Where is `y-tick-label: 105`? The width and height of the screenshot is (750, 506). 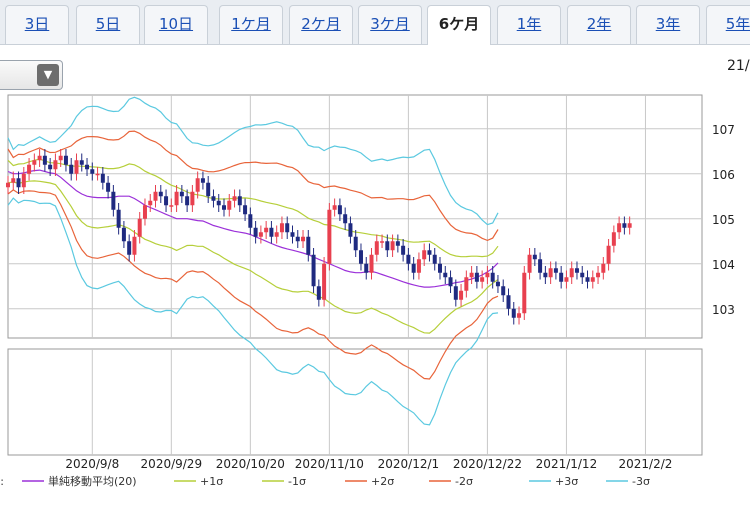 y-tick-label: 105 is located at coordinates (723, 220).